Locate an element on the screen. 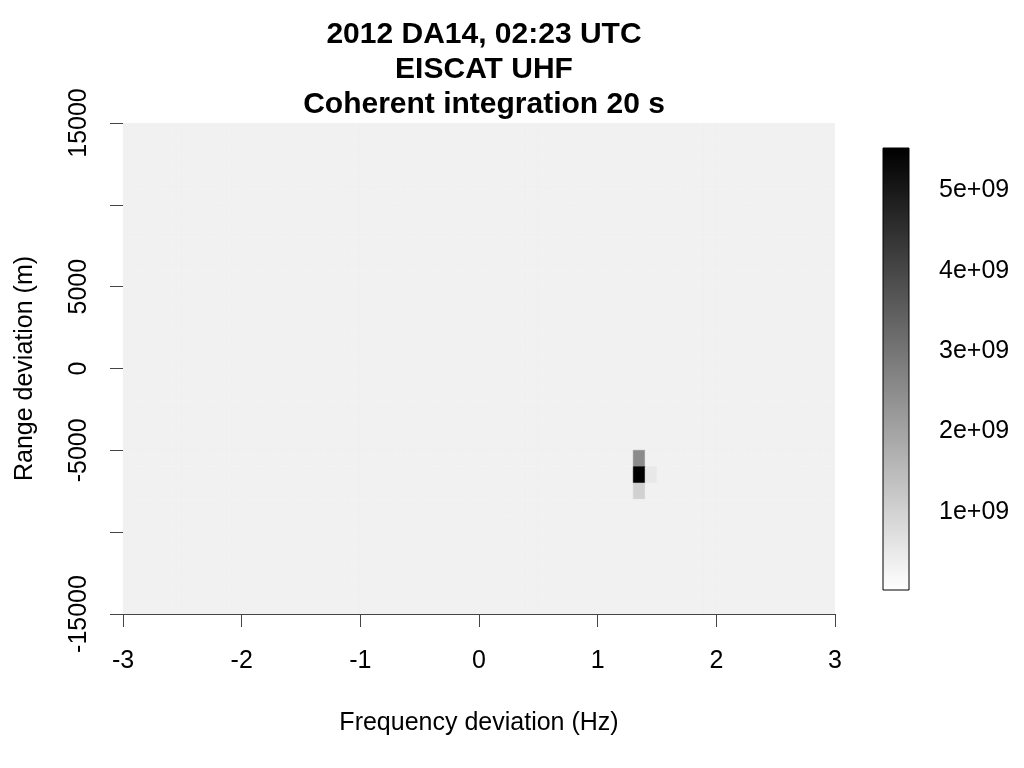 This screenshot has width=1024, height=768. y-tick-label: 5000 is located at coordinates (76, 286).